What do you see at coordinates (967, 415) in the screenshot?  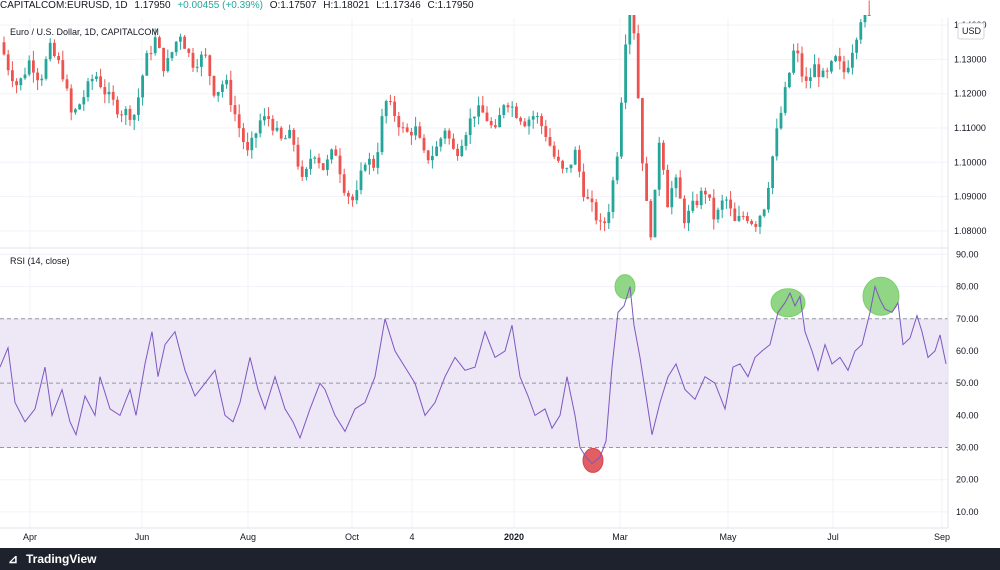 I see `rsi-tick-label: 40.00` at bounding box center [967, 415].